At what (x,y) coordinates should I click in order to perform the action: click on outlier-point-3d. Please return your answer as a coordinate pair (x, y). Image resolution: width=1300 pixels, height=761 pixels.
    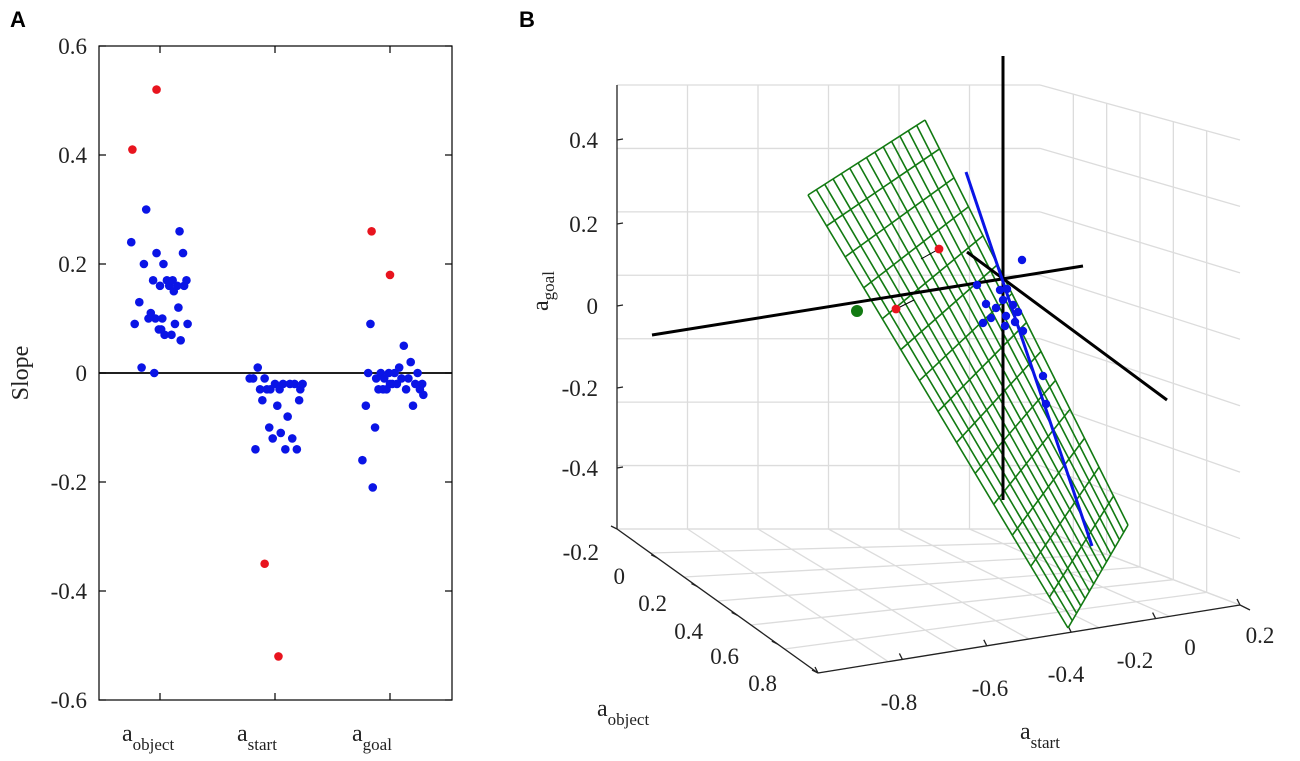
    Looking at the image, I should click on (939, 249).